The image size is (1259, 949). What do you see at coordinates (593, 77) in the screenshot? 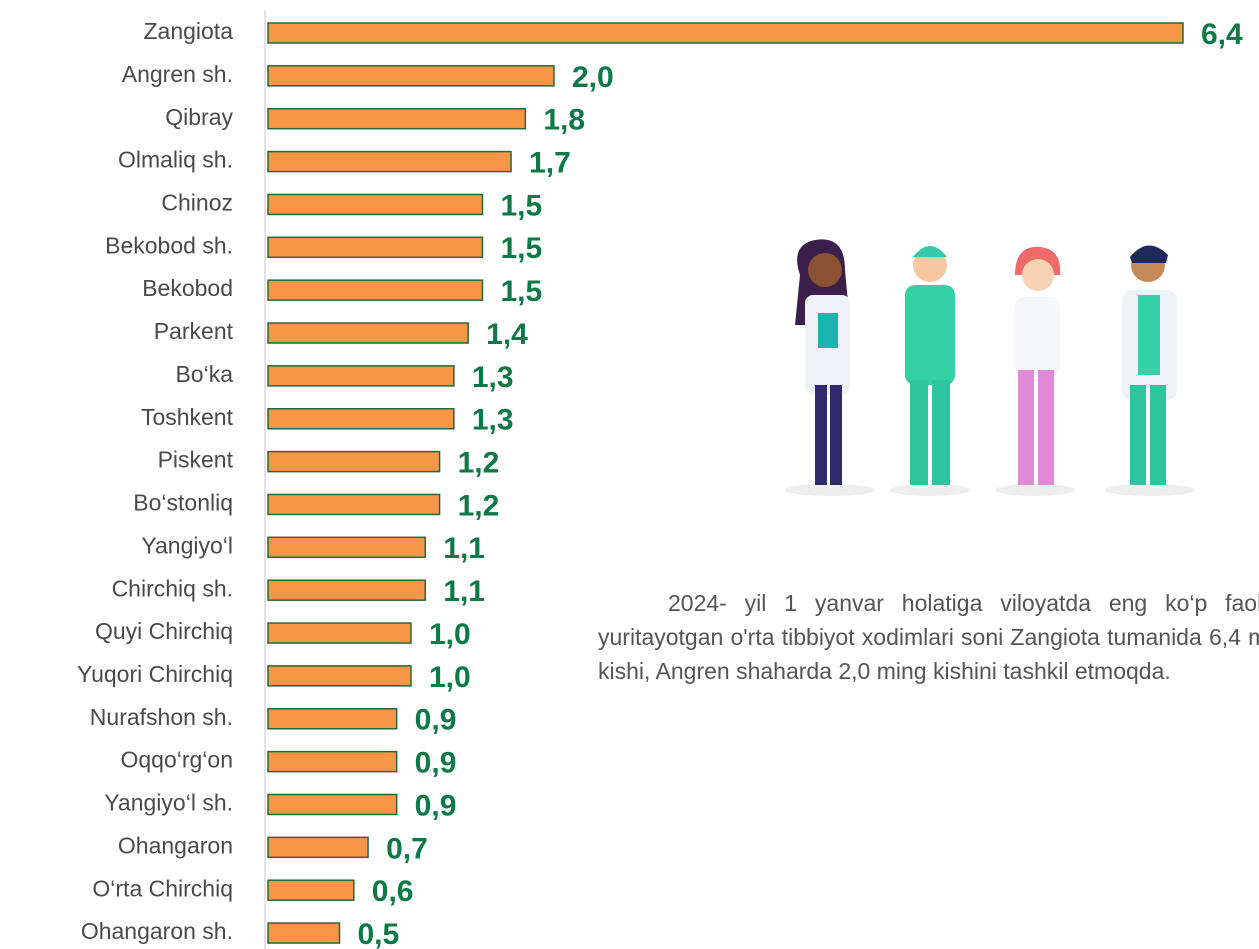
I see `value-label: 2,0` at bounding box center [593, 77].